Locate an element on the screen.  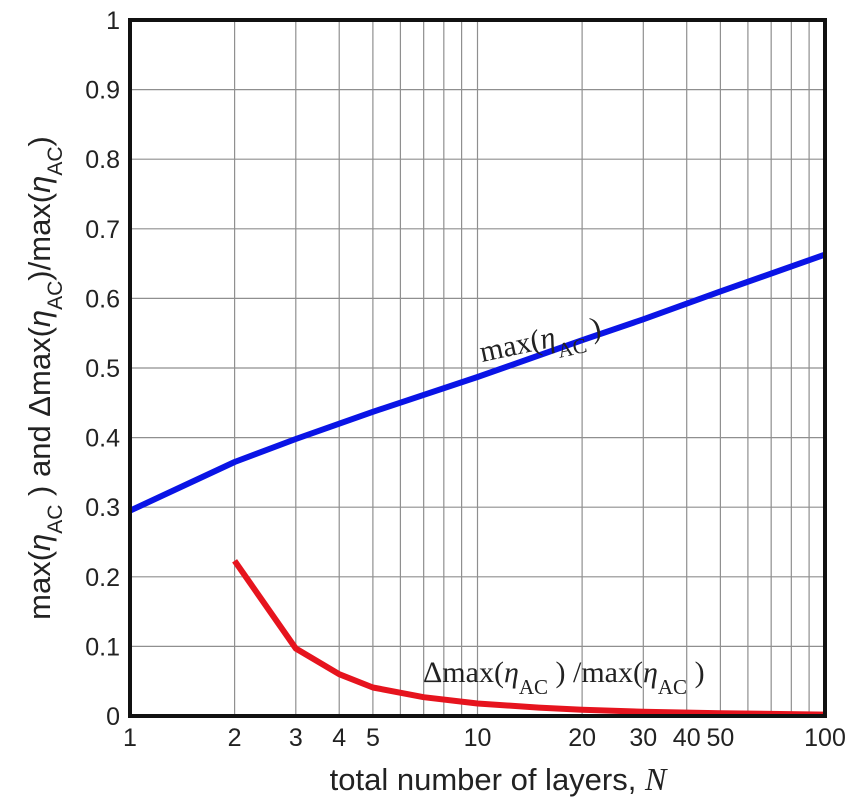
y-tick-label: 0.6 is located at coordinates (102, 299).